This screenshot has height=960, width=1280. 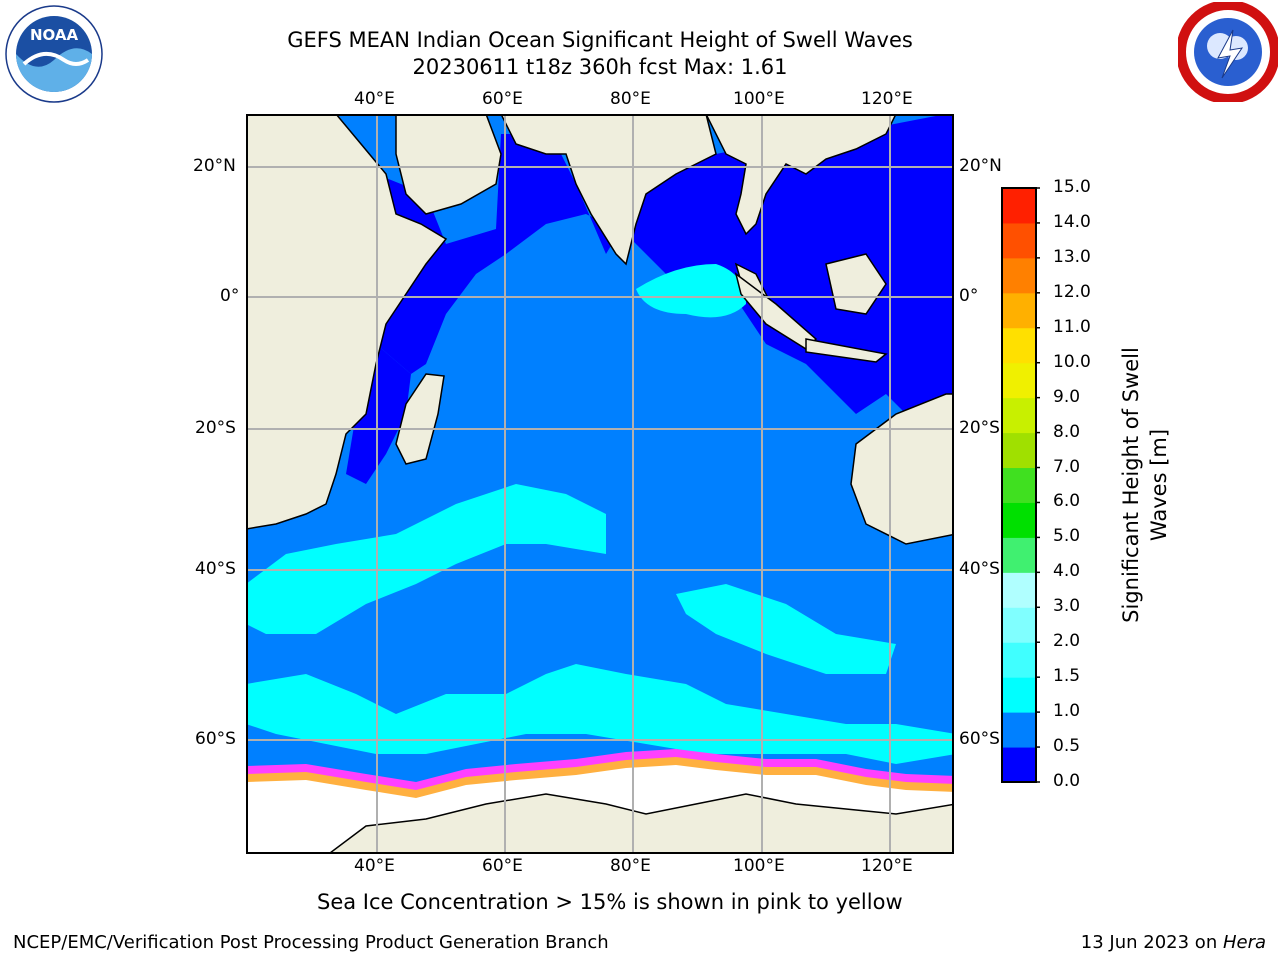 I want to click on madagascar-land, so click(x=420, y=419).